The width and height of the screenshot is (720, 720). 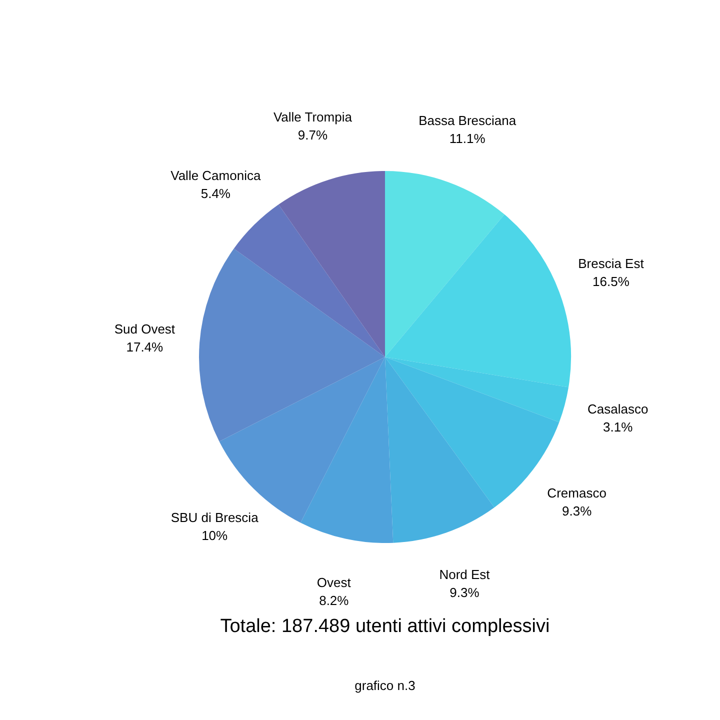 What do you see at coordinates (464, 574) in the screenshot?
I see `slice-label: Nord Est` at bounding box center [464, 574].